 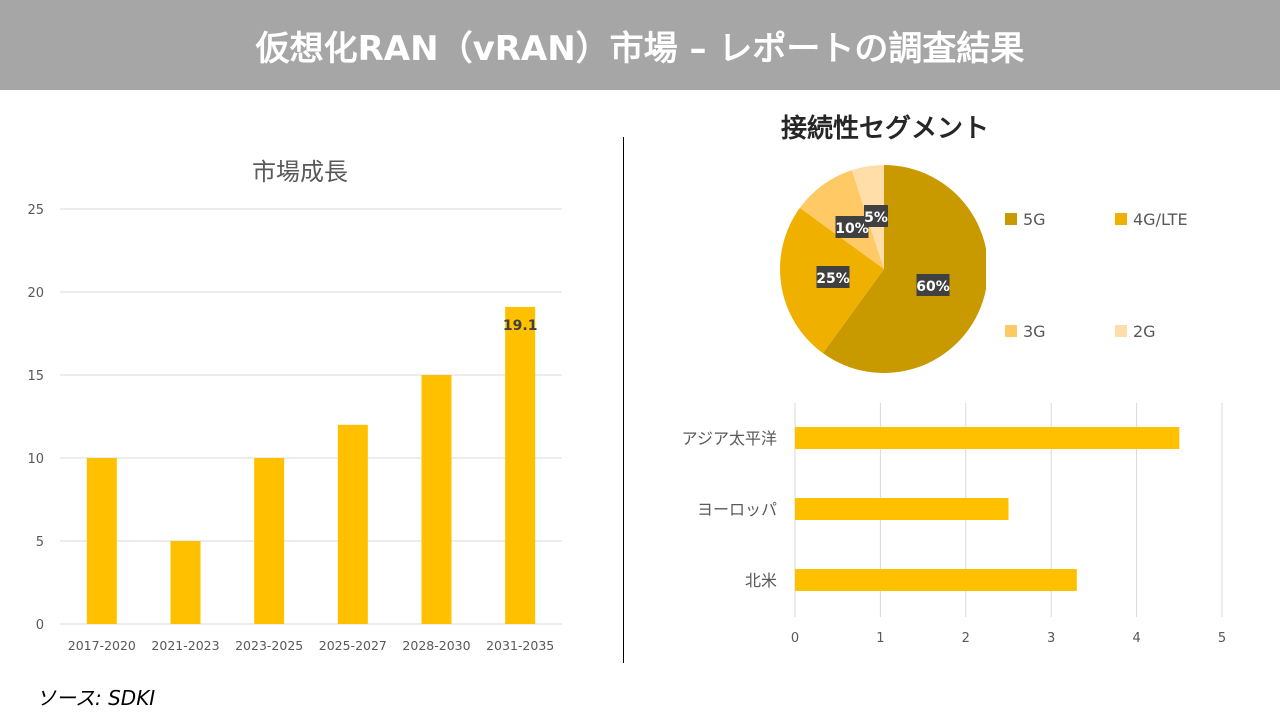 I want to click on pie-chart-title: 接続性セグメント, so click(x=884, y=129).